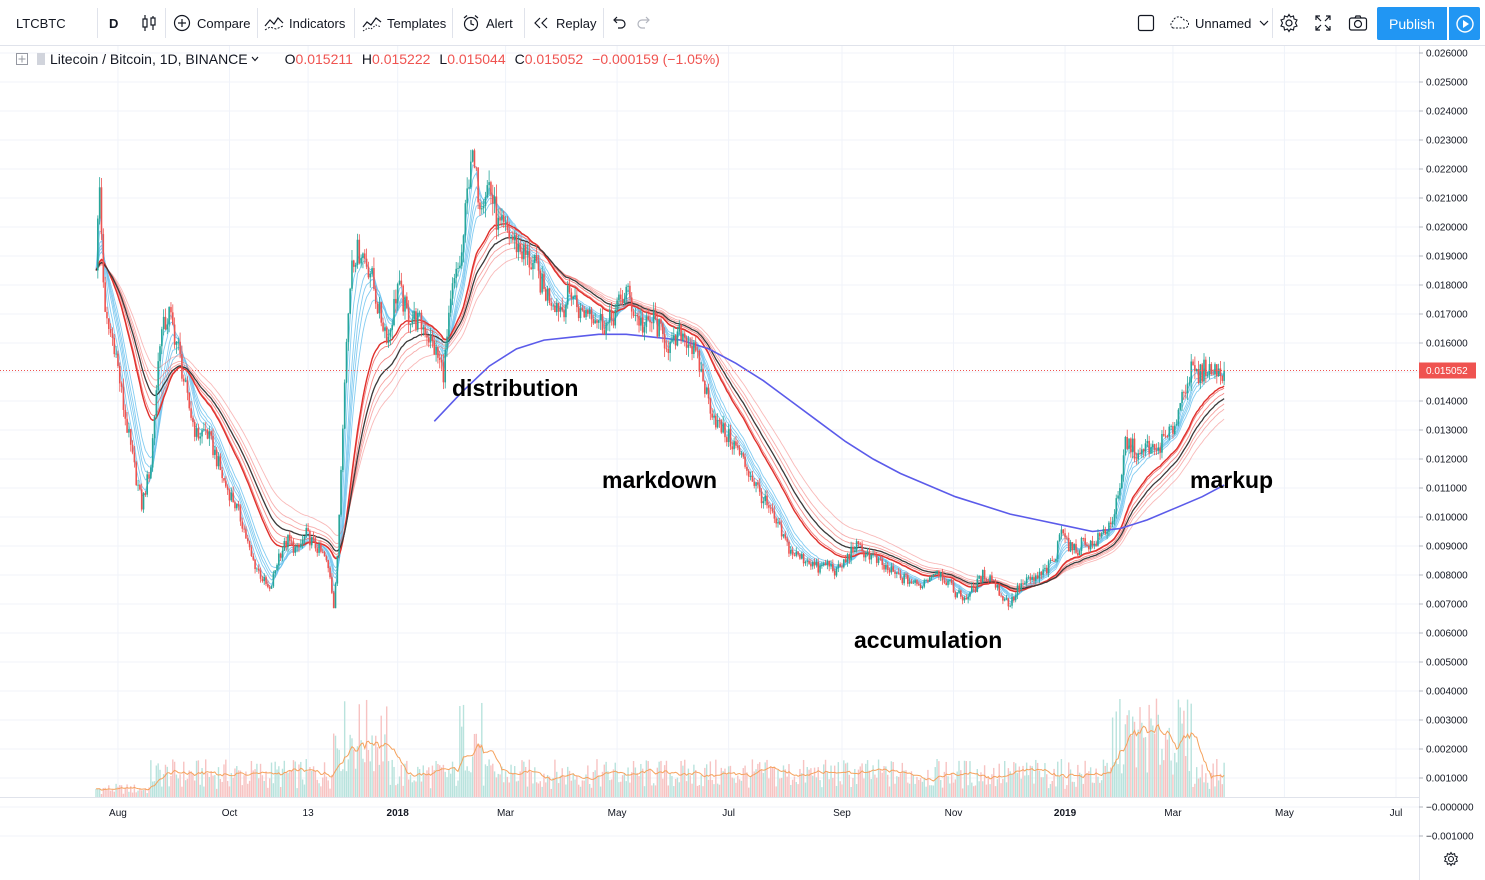 This screenshot has height=880, width=1485. I want to click on redo-button, so click(644, 23).